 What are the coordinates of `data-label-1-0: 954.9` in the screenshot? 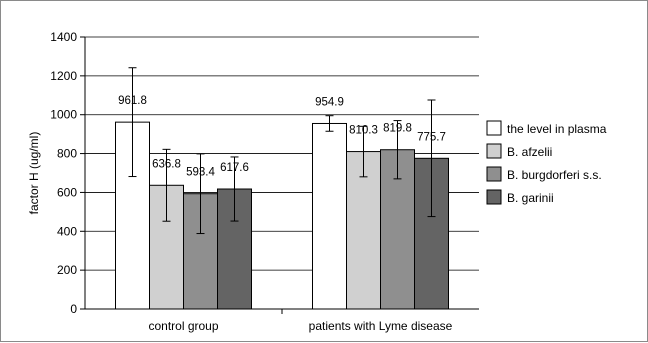 It's located at (329, 102).